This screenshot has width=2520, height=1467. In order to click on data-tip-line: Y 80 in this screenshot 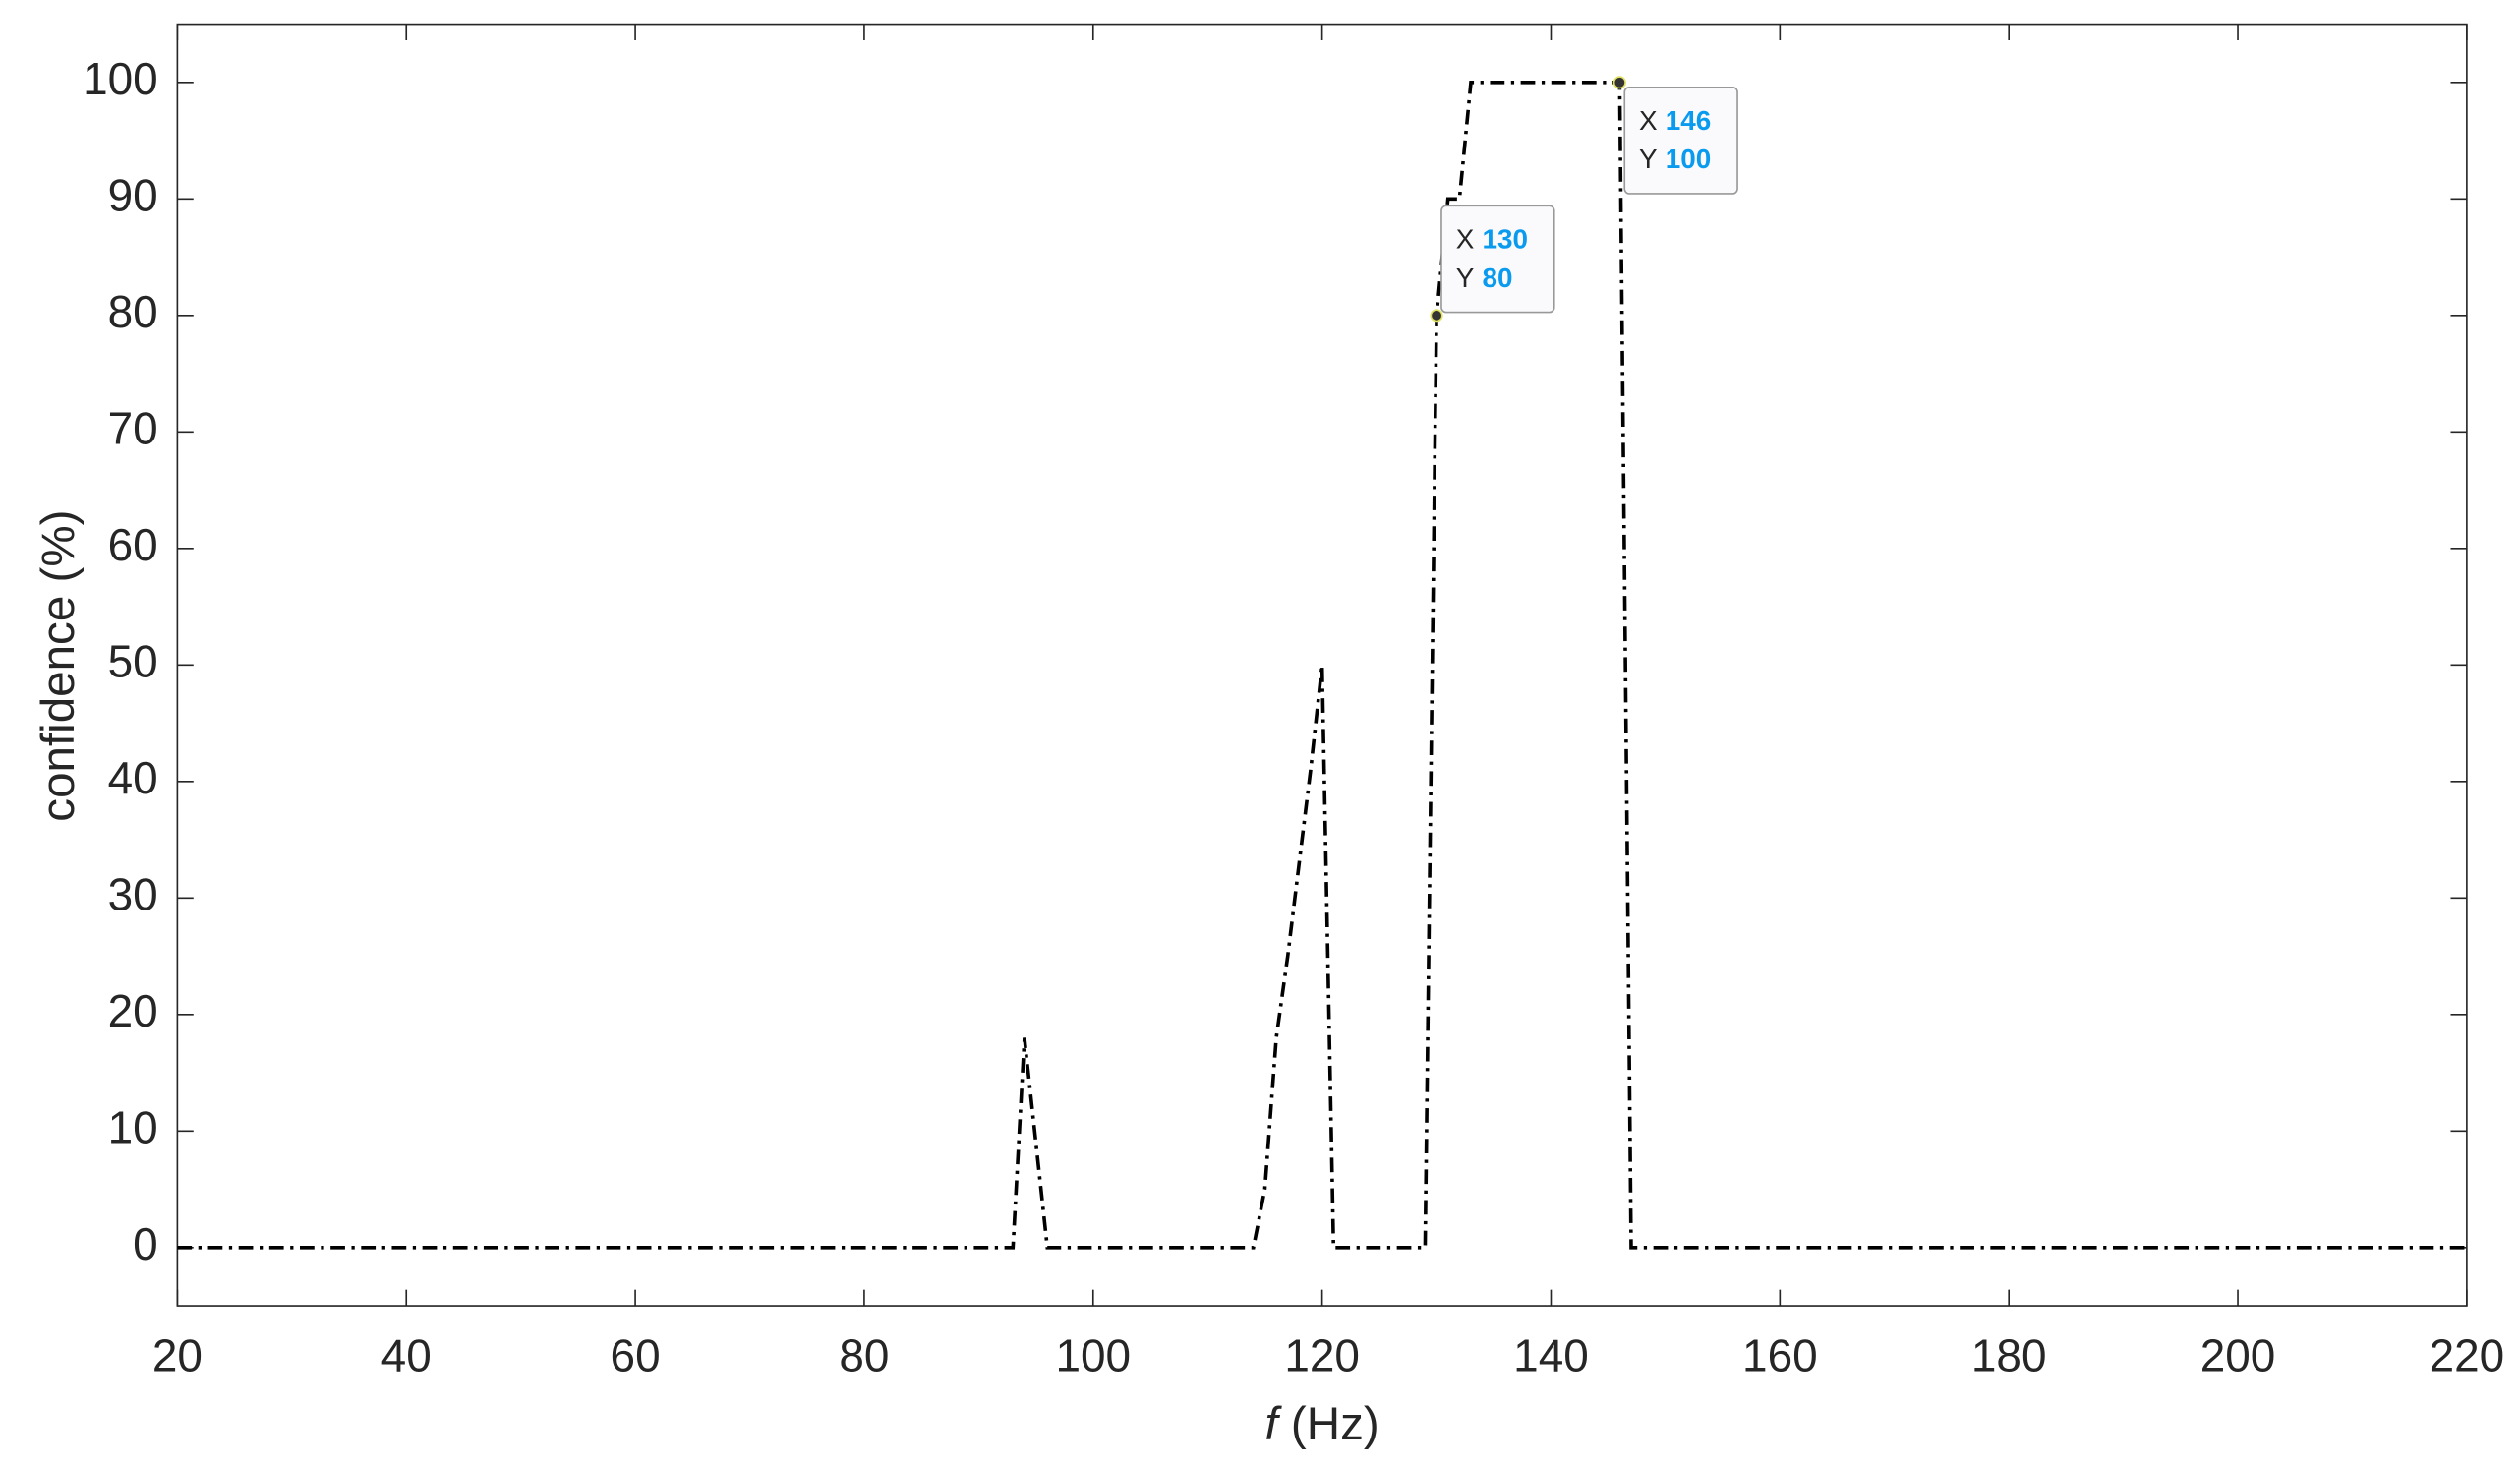, I will do `click(1484, 278)`.